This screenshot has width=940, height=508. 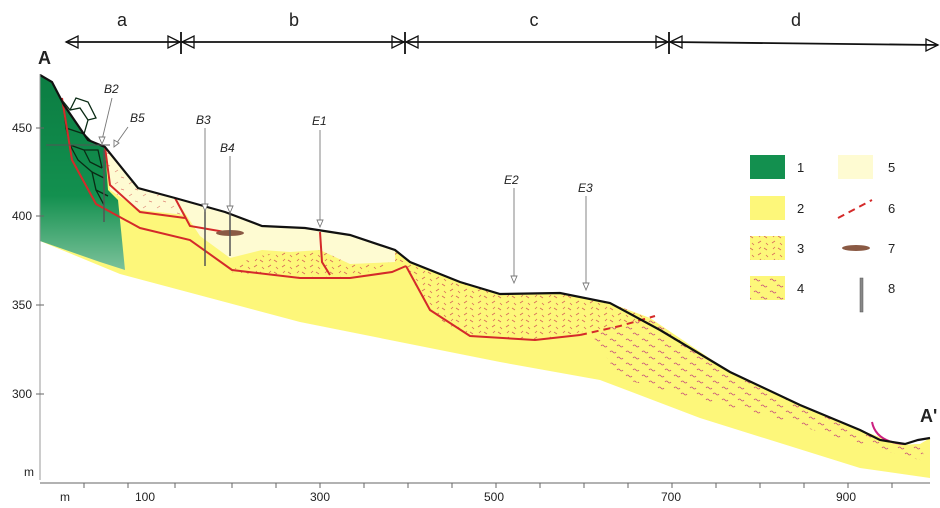 What do you see at coordinates (122, 20) in the screenshot?
I see `zone-label-a: a` at bounding box center [122, 20].